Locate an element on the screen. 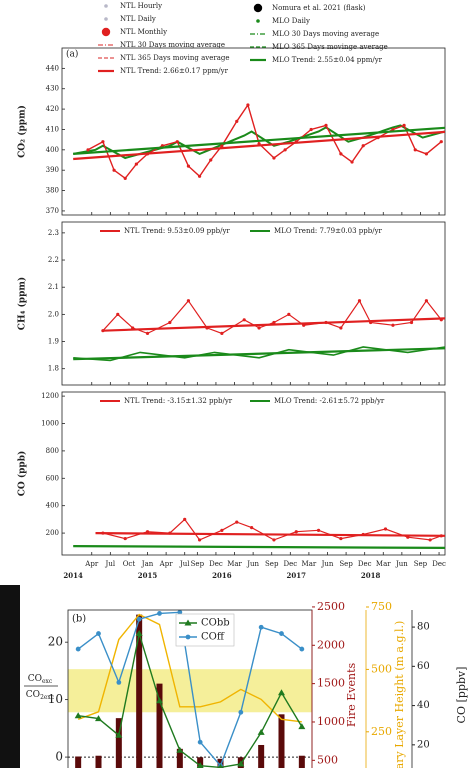 Image resolution: width=473 pixels, height=768 pixels. x-tick-label: Jul is located at coordinates (184, 564).